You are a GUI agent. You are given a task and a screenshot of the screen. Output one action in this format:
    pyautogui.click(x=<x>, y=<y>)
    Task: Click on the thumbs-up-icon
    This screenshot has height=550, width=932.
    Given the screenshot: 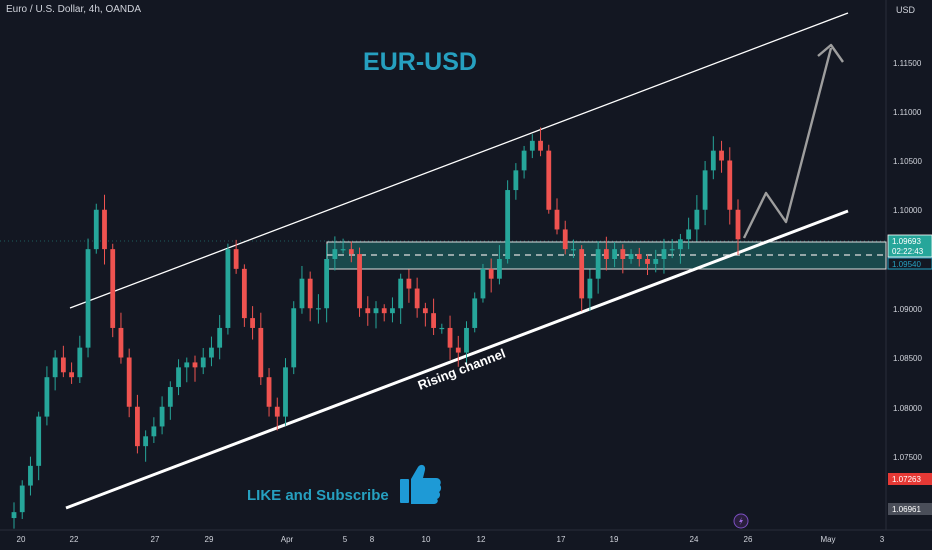 What is the action you would take?
    pyautogui.click(x=421, y=484)
    